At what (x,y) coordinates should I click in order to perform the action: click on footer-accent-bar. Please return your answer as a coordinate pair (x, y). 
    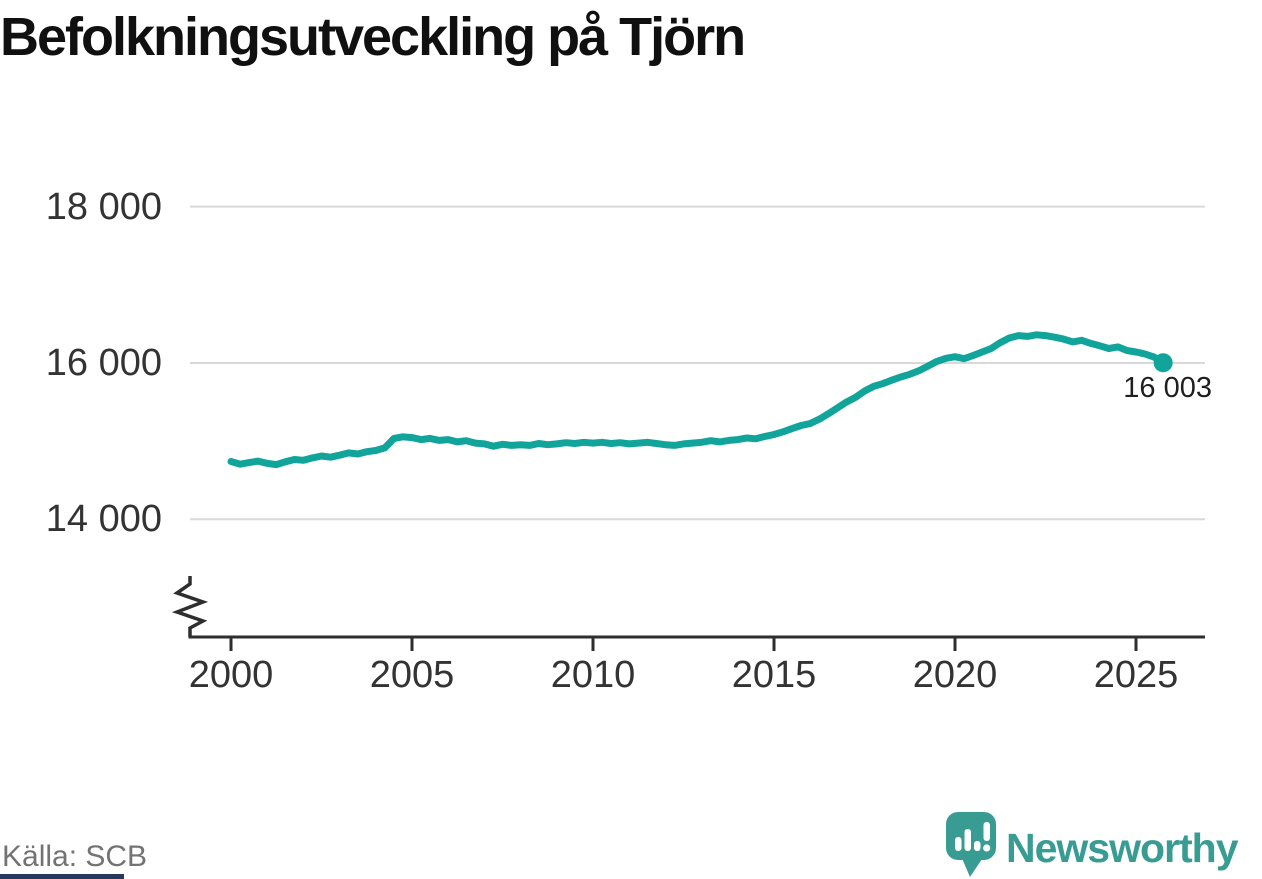
    Looking at the image, I should click on (62, 876).